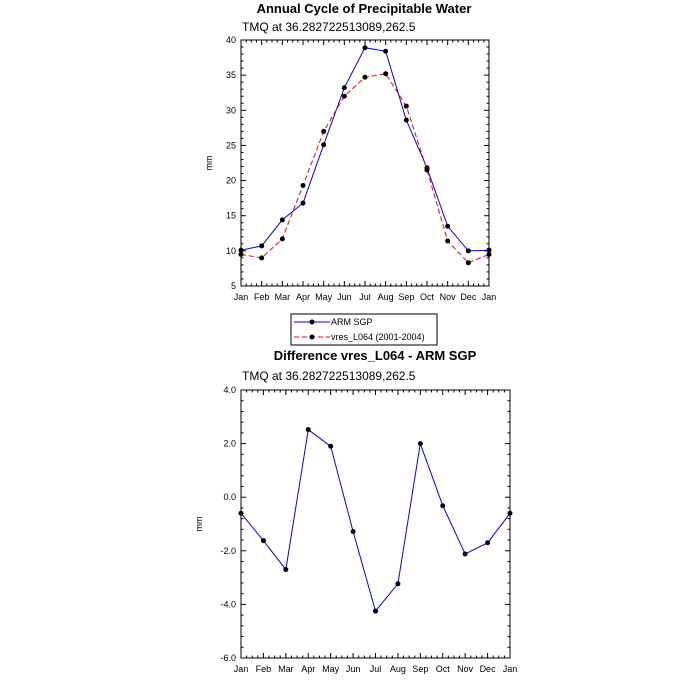  I want to click on y-tick-label: -6.0, so click(228, 658).